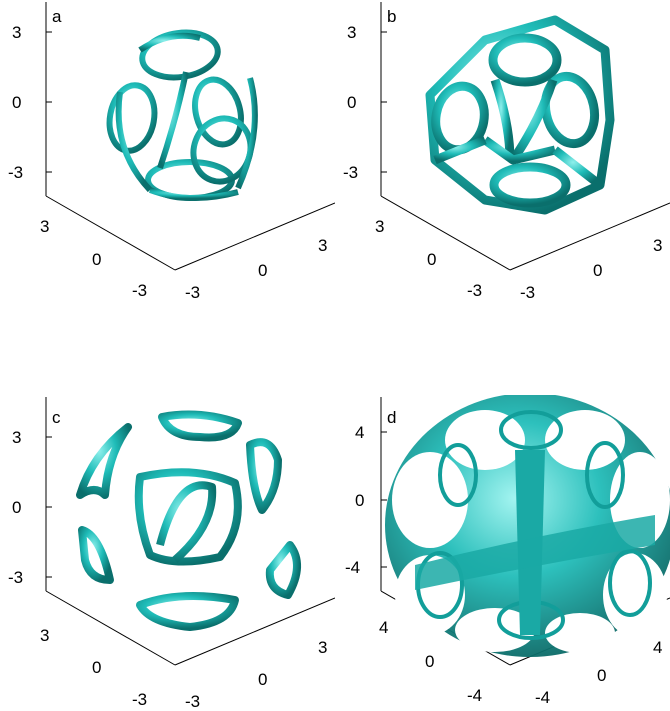 This screenshot has width=670, height=711. Describe the element at coordinates (391, 16) in the screenshot. I see `panel-label: b` at that location.